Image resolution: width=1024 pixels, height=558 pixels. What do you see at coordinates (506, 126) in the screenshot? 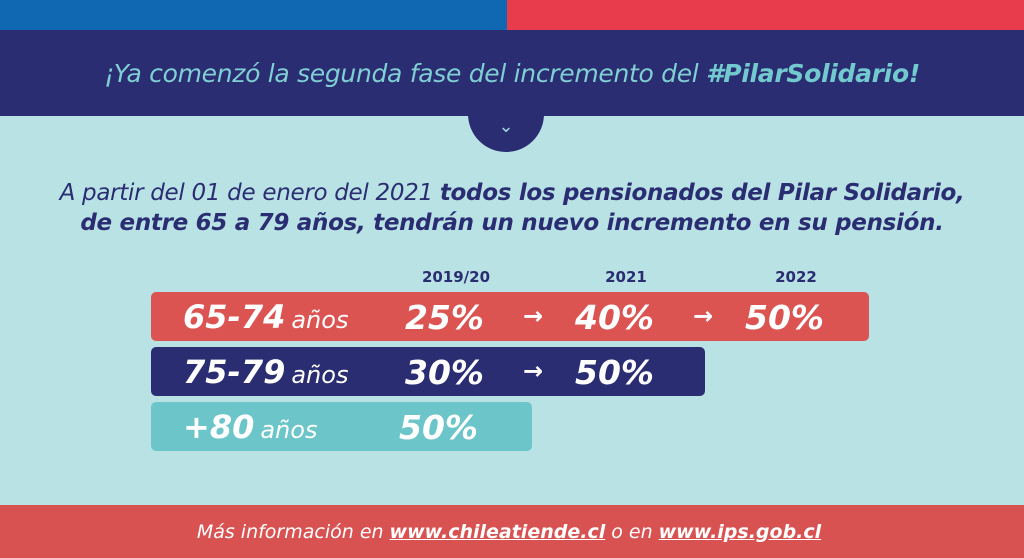
I see `chevron-down-icon: ⌄` at bounding box center [506, 126].